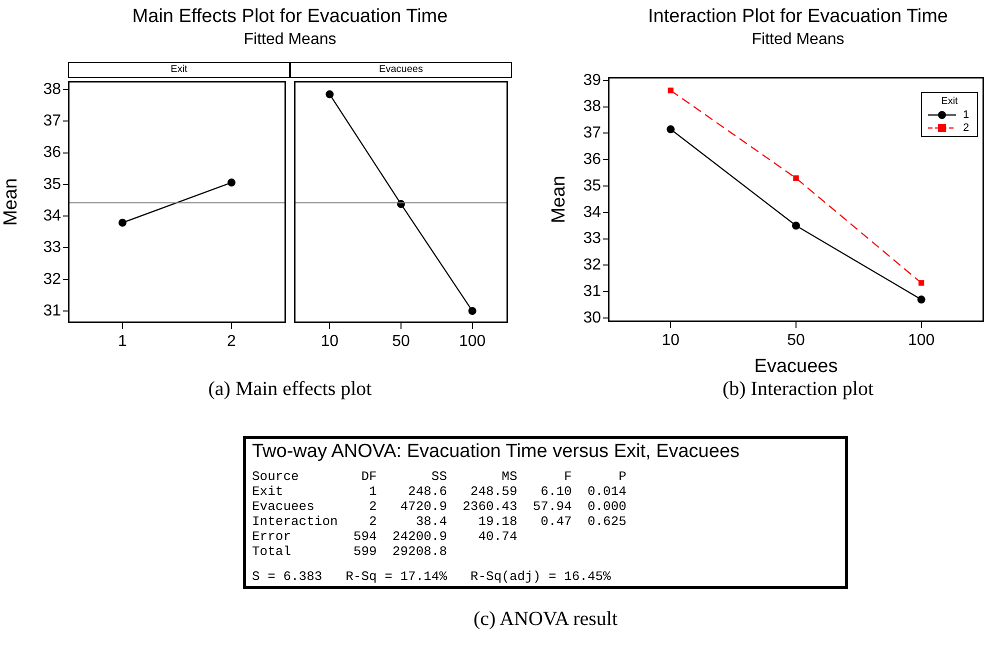 This screenshot has width=988, height=649. What do you see at coordinates (350, 551) in the screenshot?
I see `text: Total 599 29208.8` at bounding box center [350, 551].